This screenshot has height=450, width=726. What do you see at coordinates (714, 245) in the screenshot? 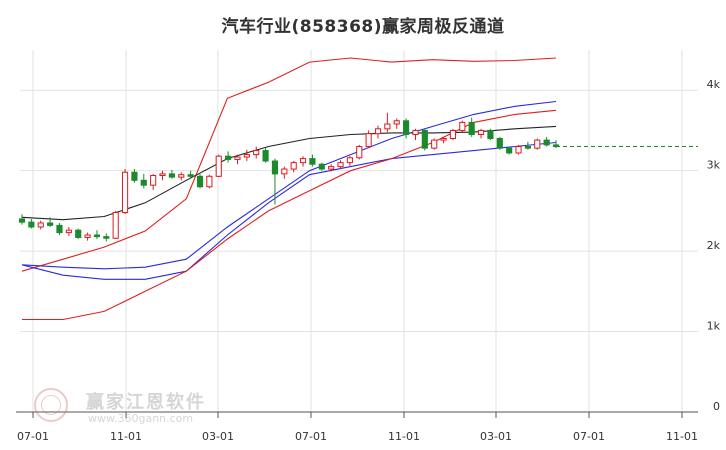
I see `y-tick-label: 2k` at bounding box center [714, 245].